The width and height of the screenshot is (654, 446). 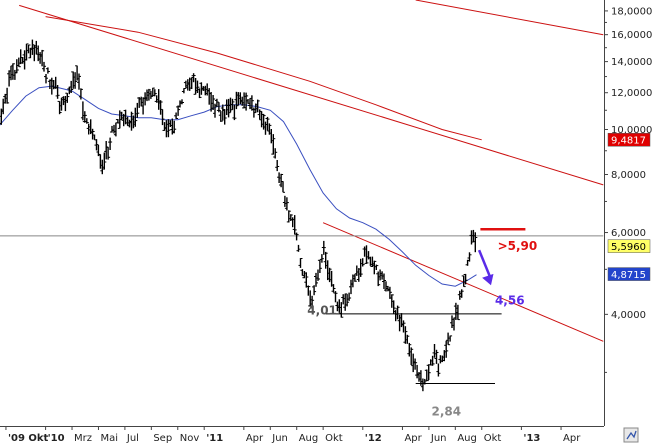 I want to click on annotation-label: 4,01, so click(x=322, y=310).